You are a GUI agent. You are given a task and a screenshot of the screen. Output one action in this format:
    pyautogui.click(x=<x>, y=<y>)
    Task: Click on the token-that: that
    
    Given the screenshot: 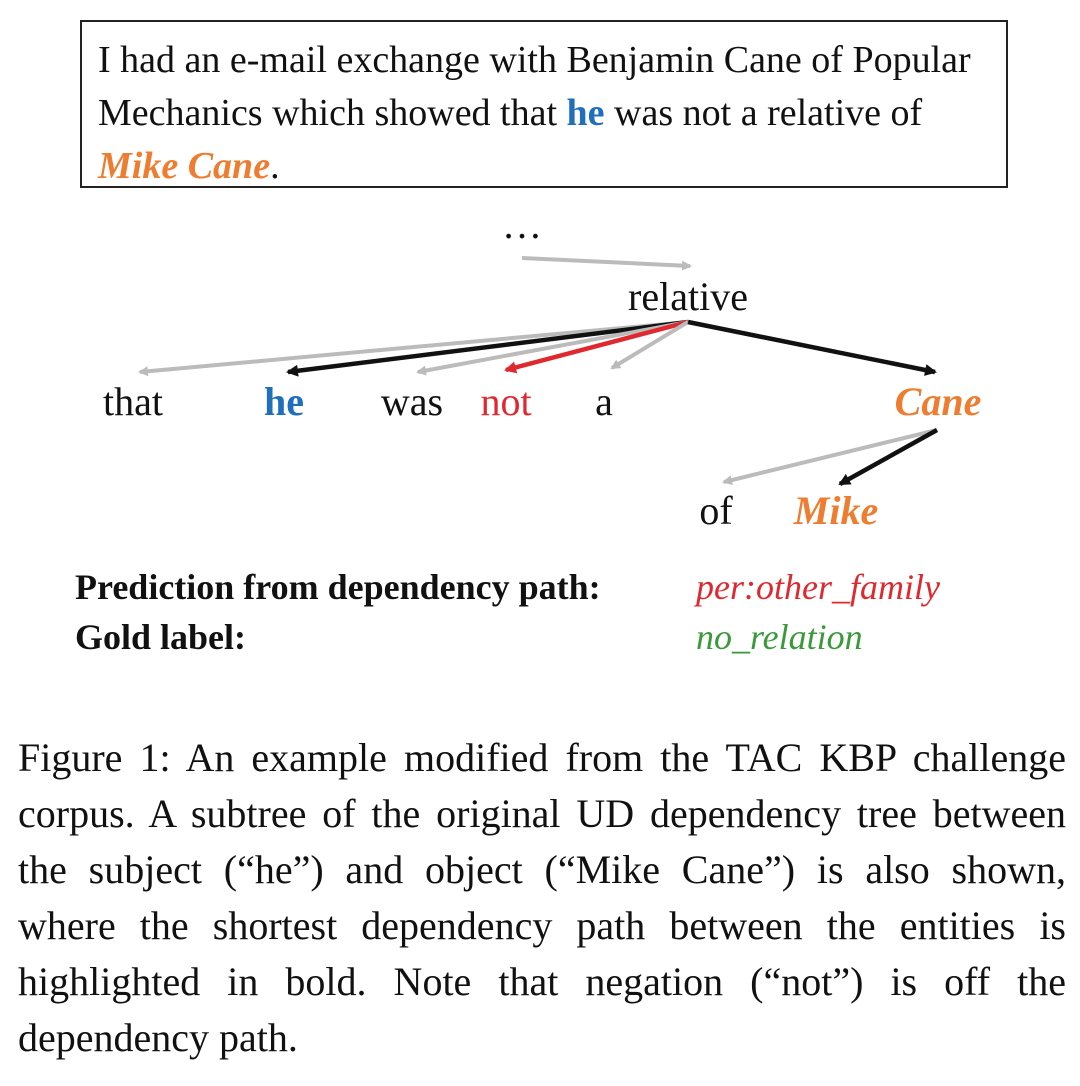 What is the action you would take?
    pyautogui.click(x=133, y=401)
    